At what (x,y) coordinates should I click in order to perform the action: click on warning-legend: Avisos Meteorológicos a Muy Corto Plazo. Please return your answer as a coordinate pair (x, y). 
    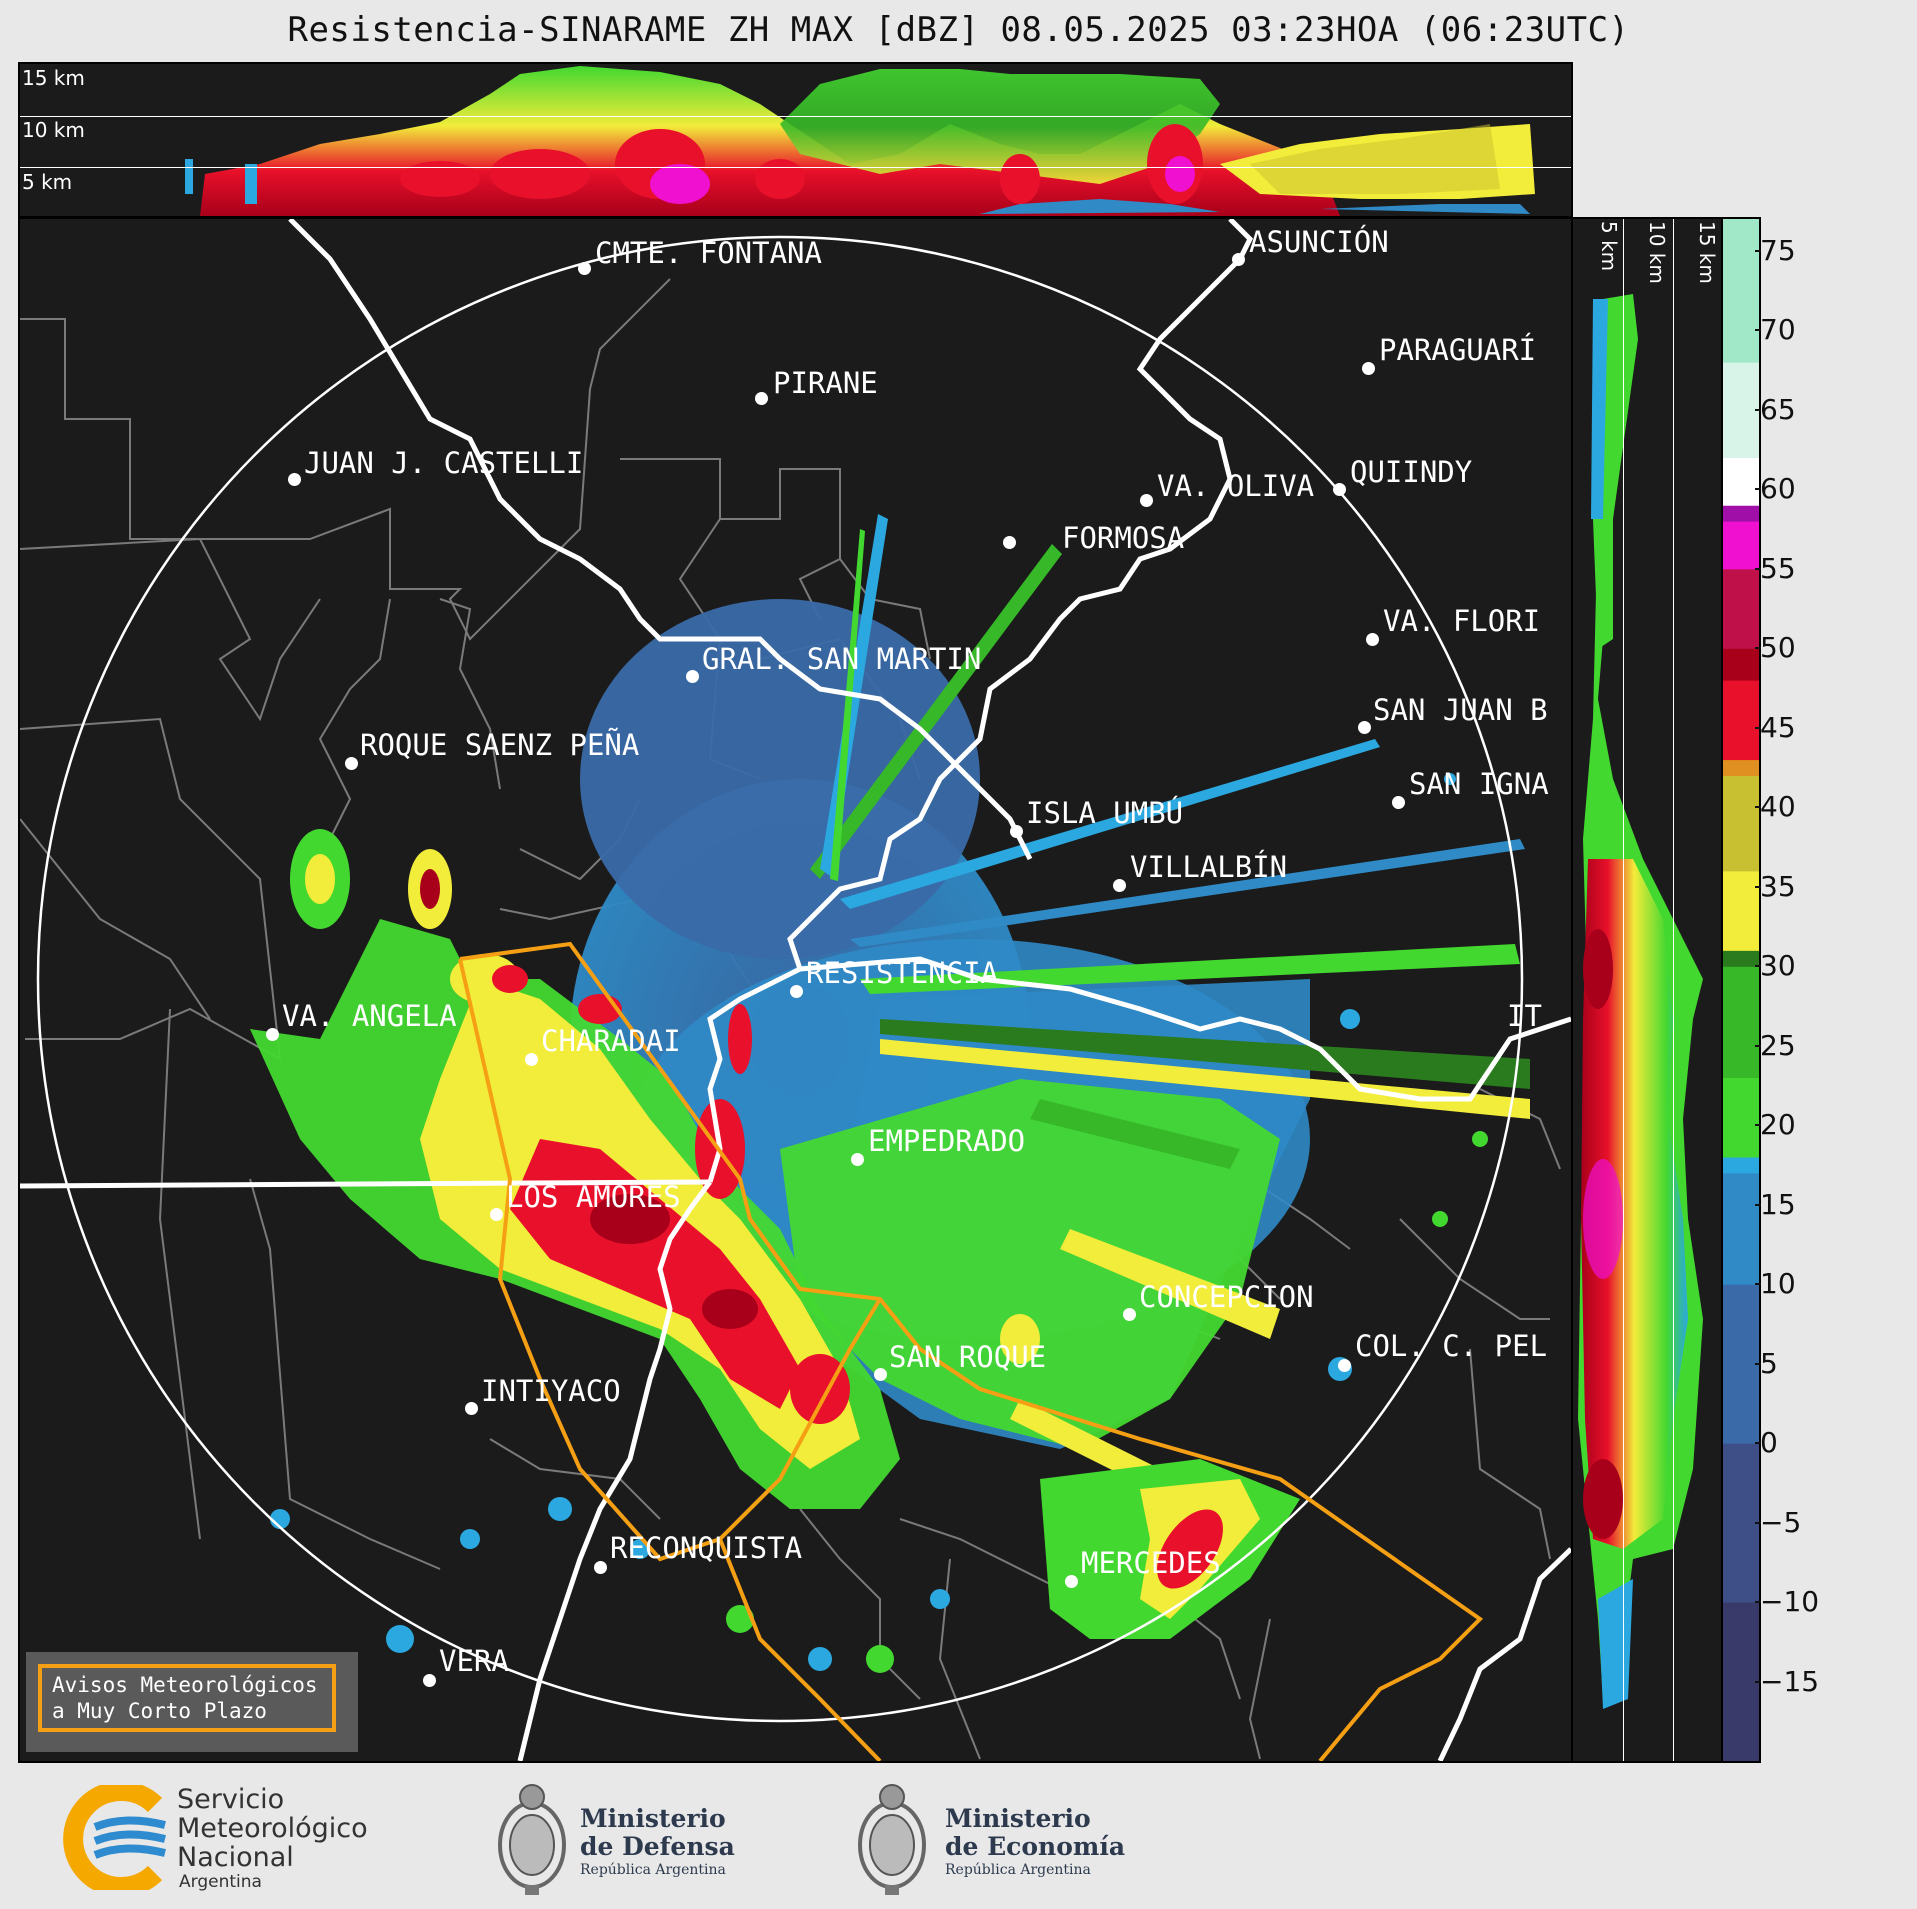
    Looking at the image, I should click on (192, 1702).